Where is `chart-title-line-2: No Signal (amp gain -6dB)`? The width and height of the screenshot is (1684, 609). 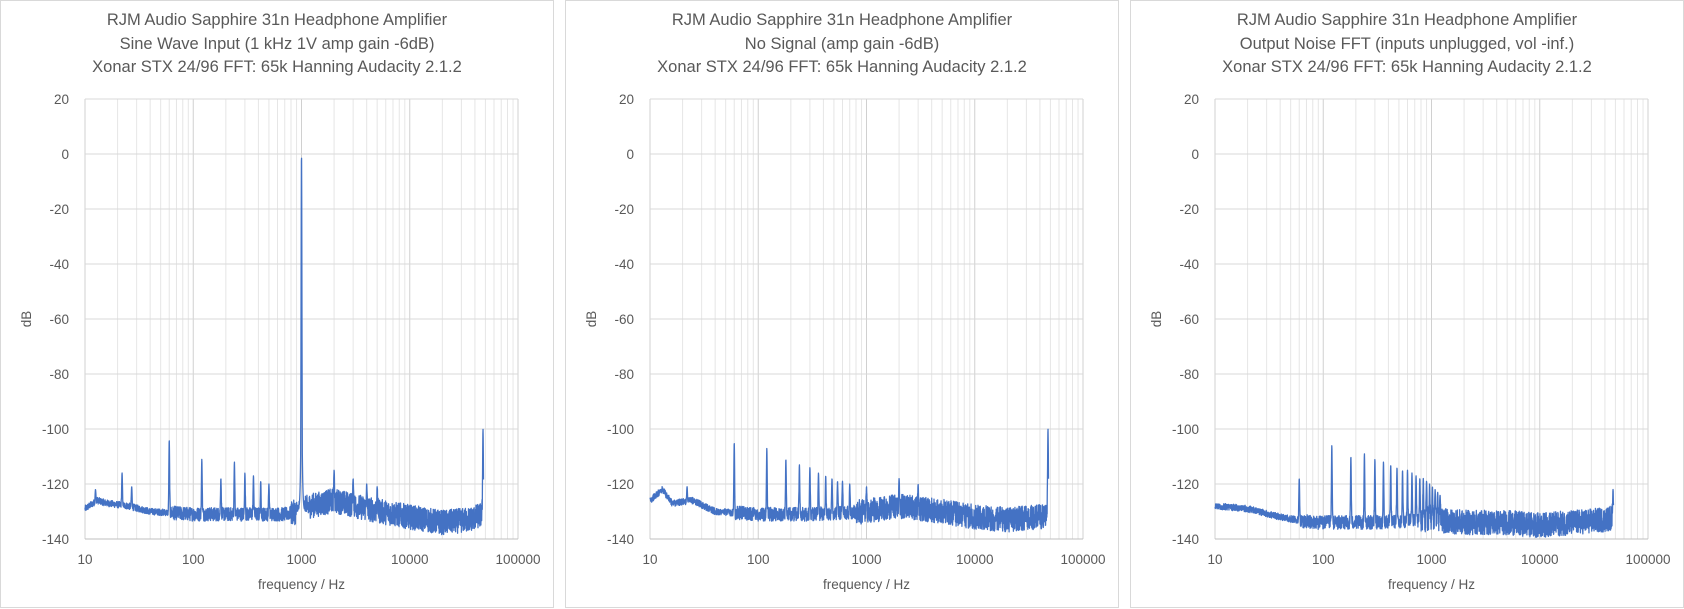
chart-title-line-2: No Signal (amp gain -6dB) is located at coordinates (842, 43).